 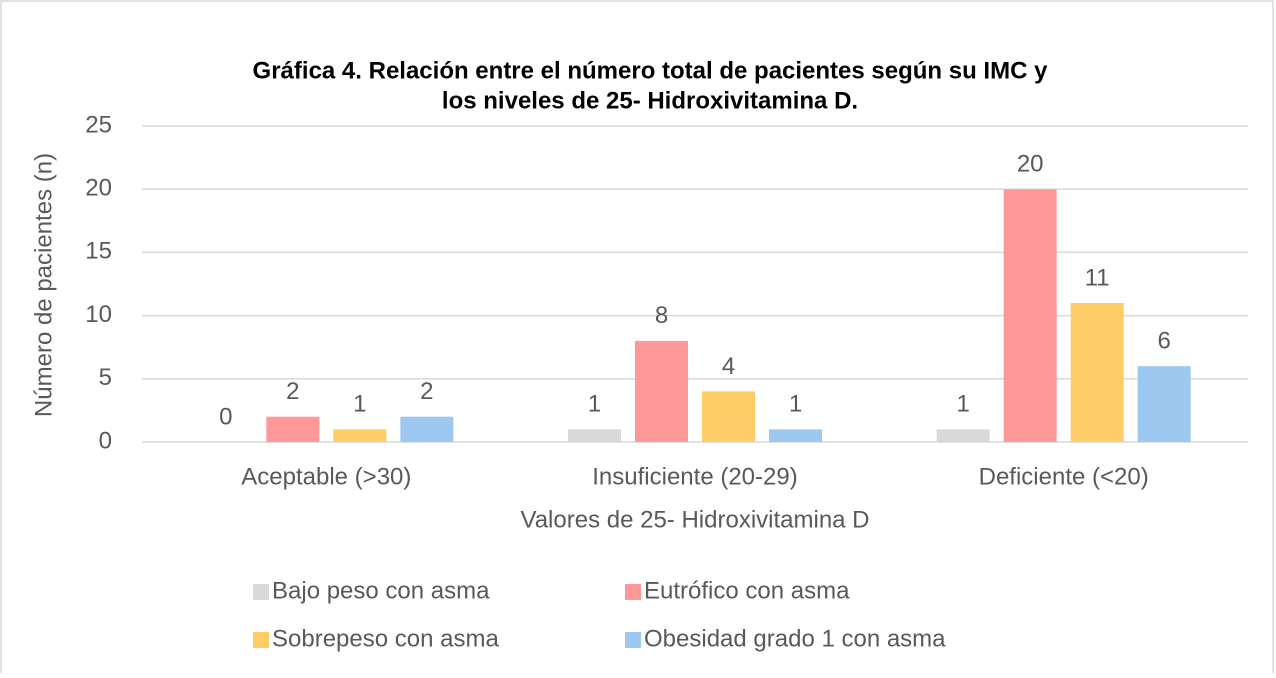 What do you see at coordinates (694, 476) in the screenshot?
I see `x-tick-label: Insuficiente (20-29)` at bounding box center [694, 476].